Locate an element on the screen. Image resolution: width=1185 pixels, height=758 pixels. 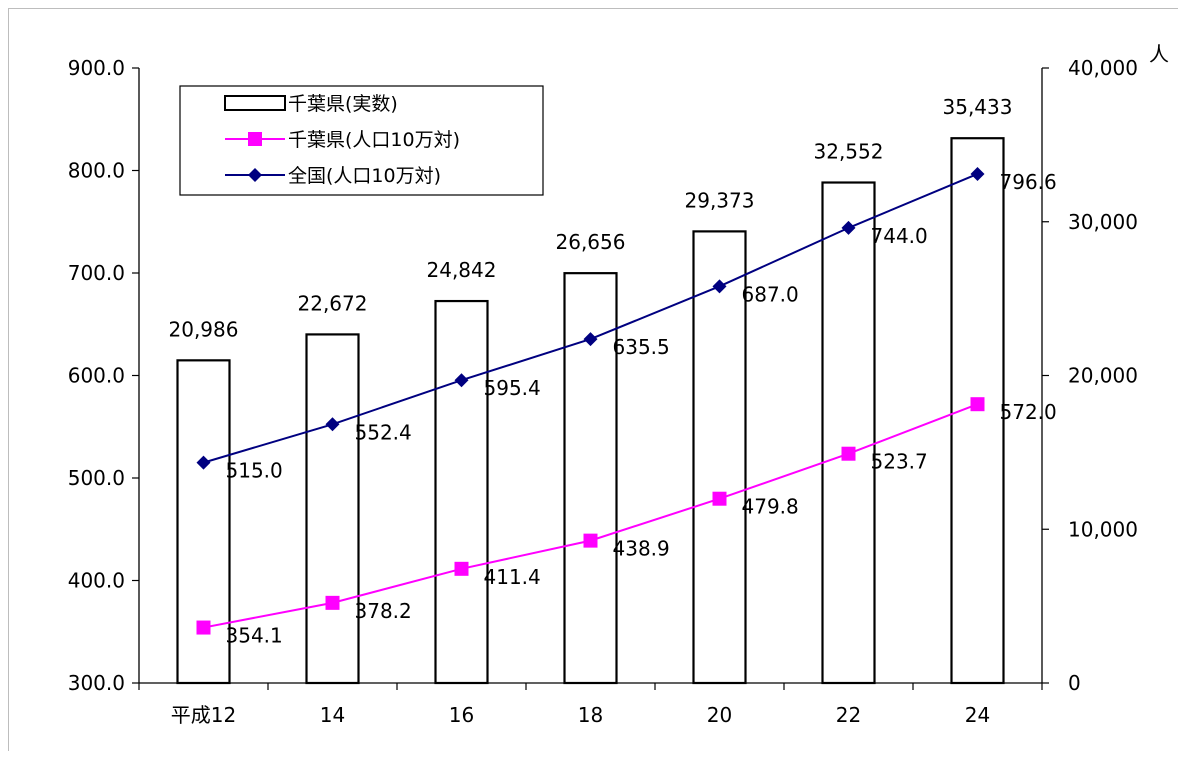
line-data-label: 515.0 is located at coordinates (254, 471).